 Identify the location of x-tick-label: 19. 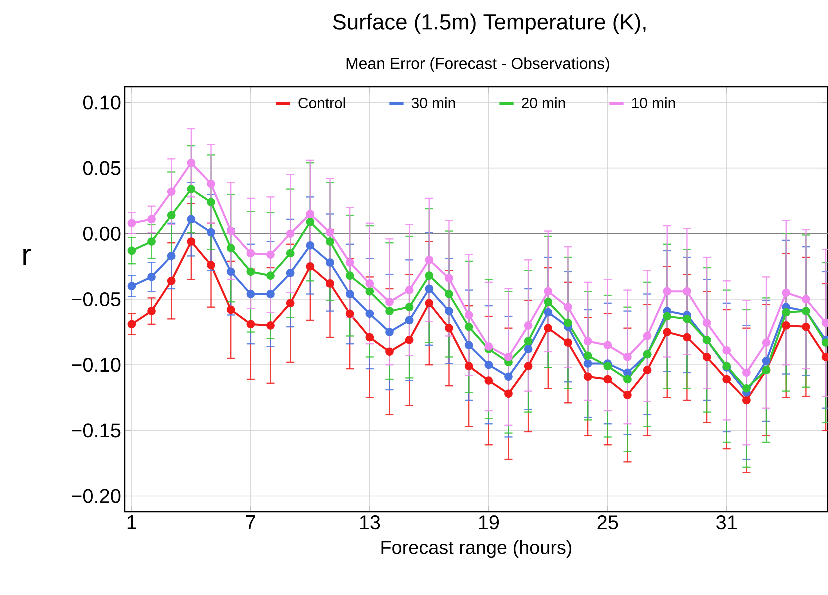
(489, 523).